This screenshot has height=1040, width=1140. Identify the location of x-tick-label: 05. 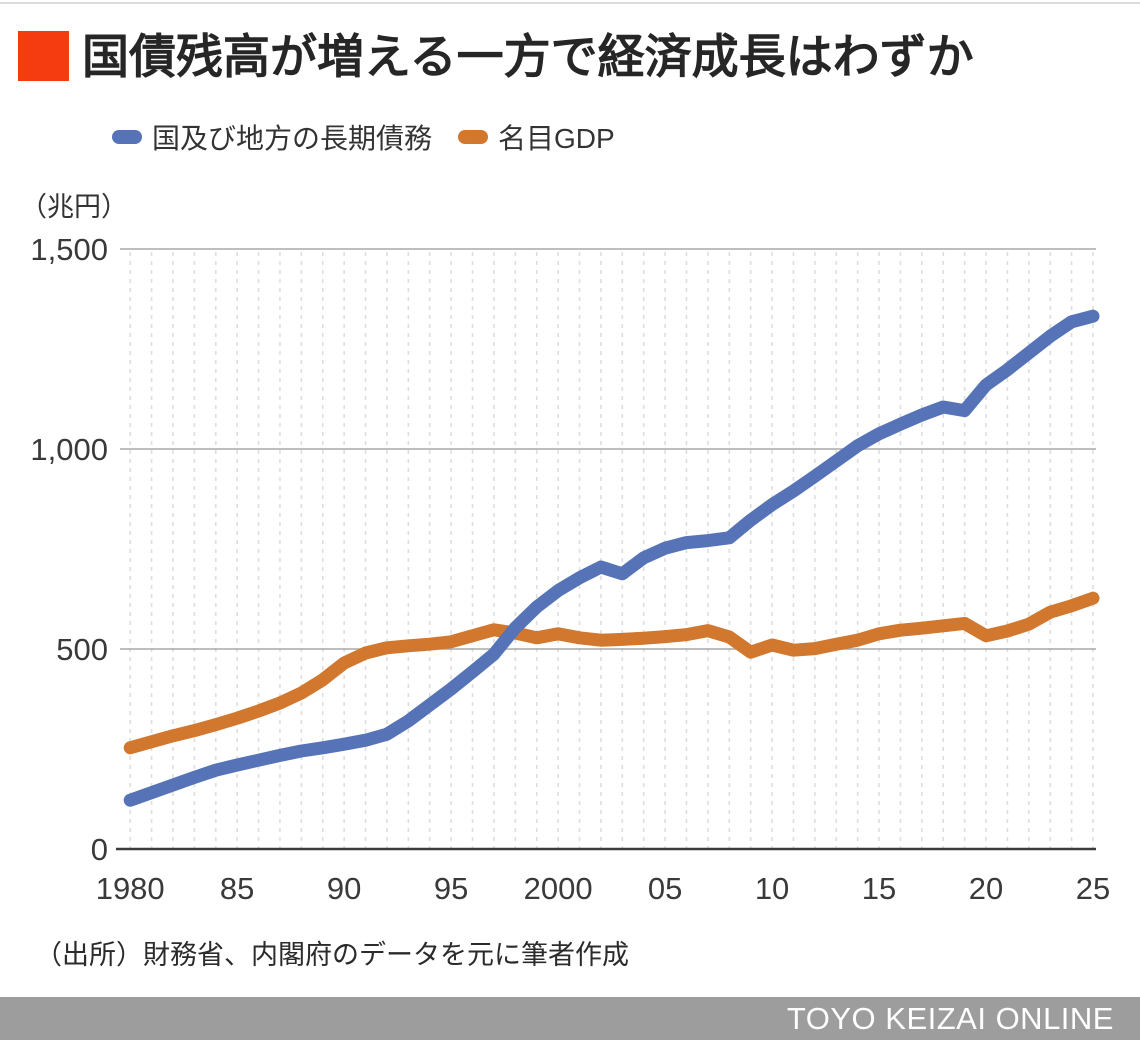
(665, 888).